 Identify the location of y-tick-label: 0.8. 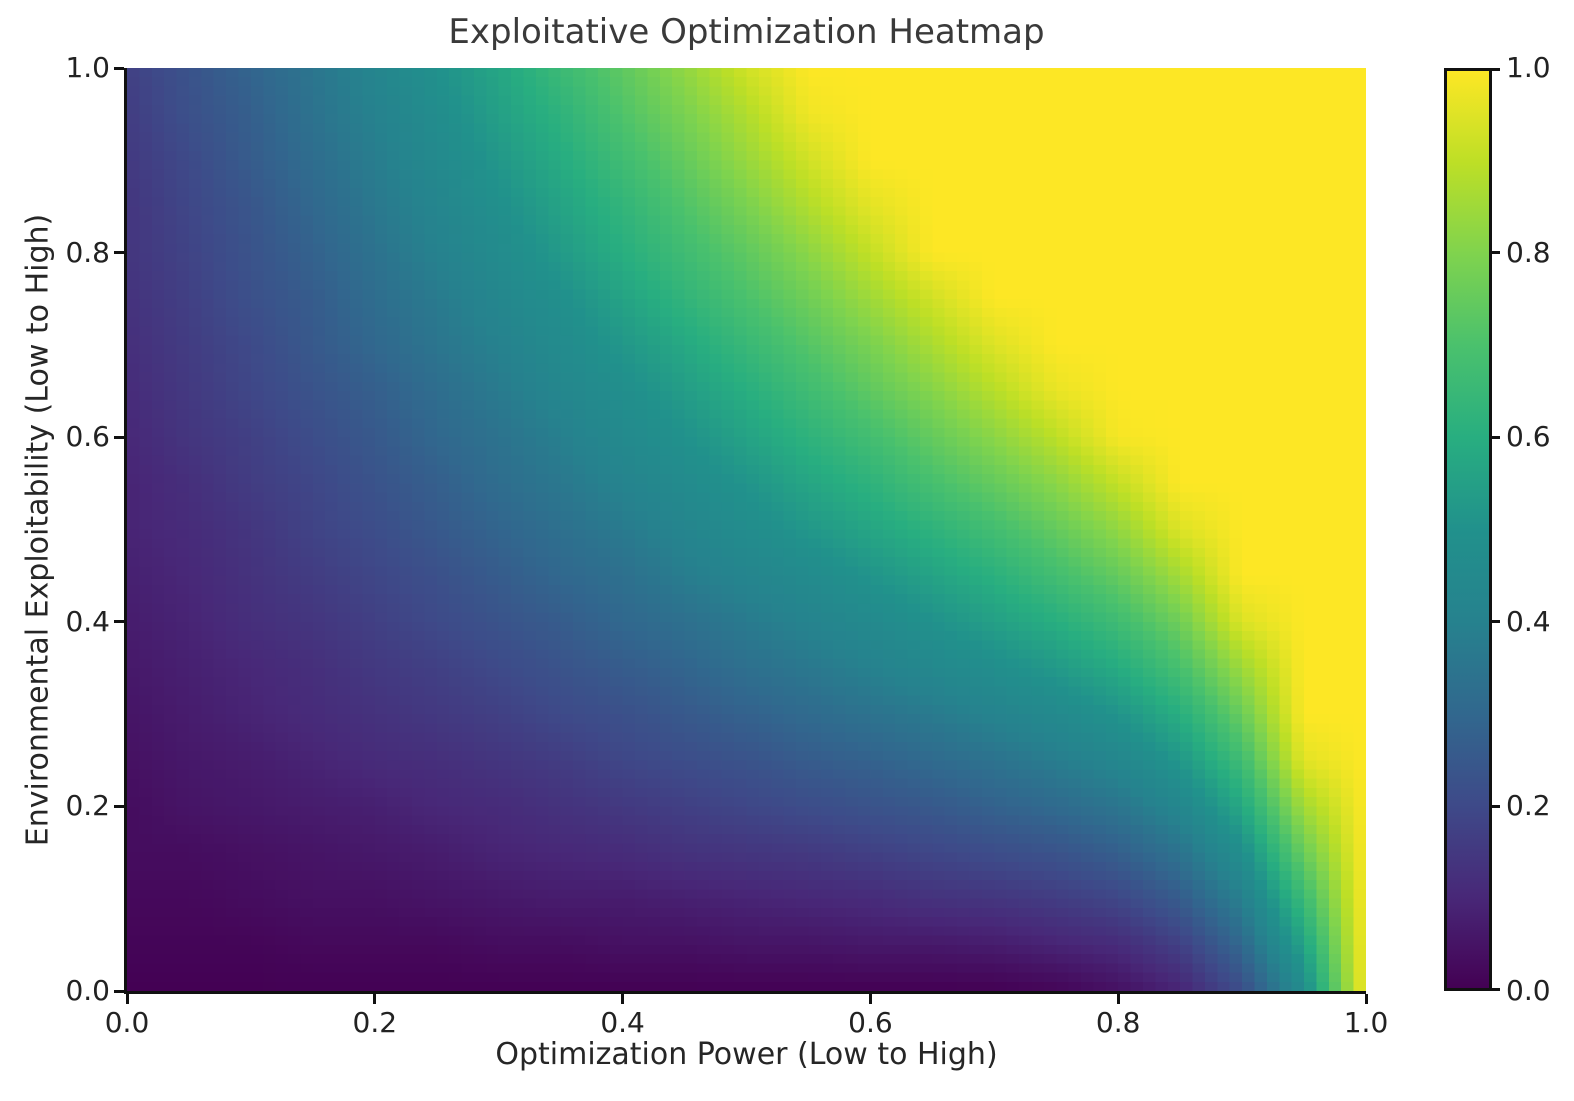
(87, 252).